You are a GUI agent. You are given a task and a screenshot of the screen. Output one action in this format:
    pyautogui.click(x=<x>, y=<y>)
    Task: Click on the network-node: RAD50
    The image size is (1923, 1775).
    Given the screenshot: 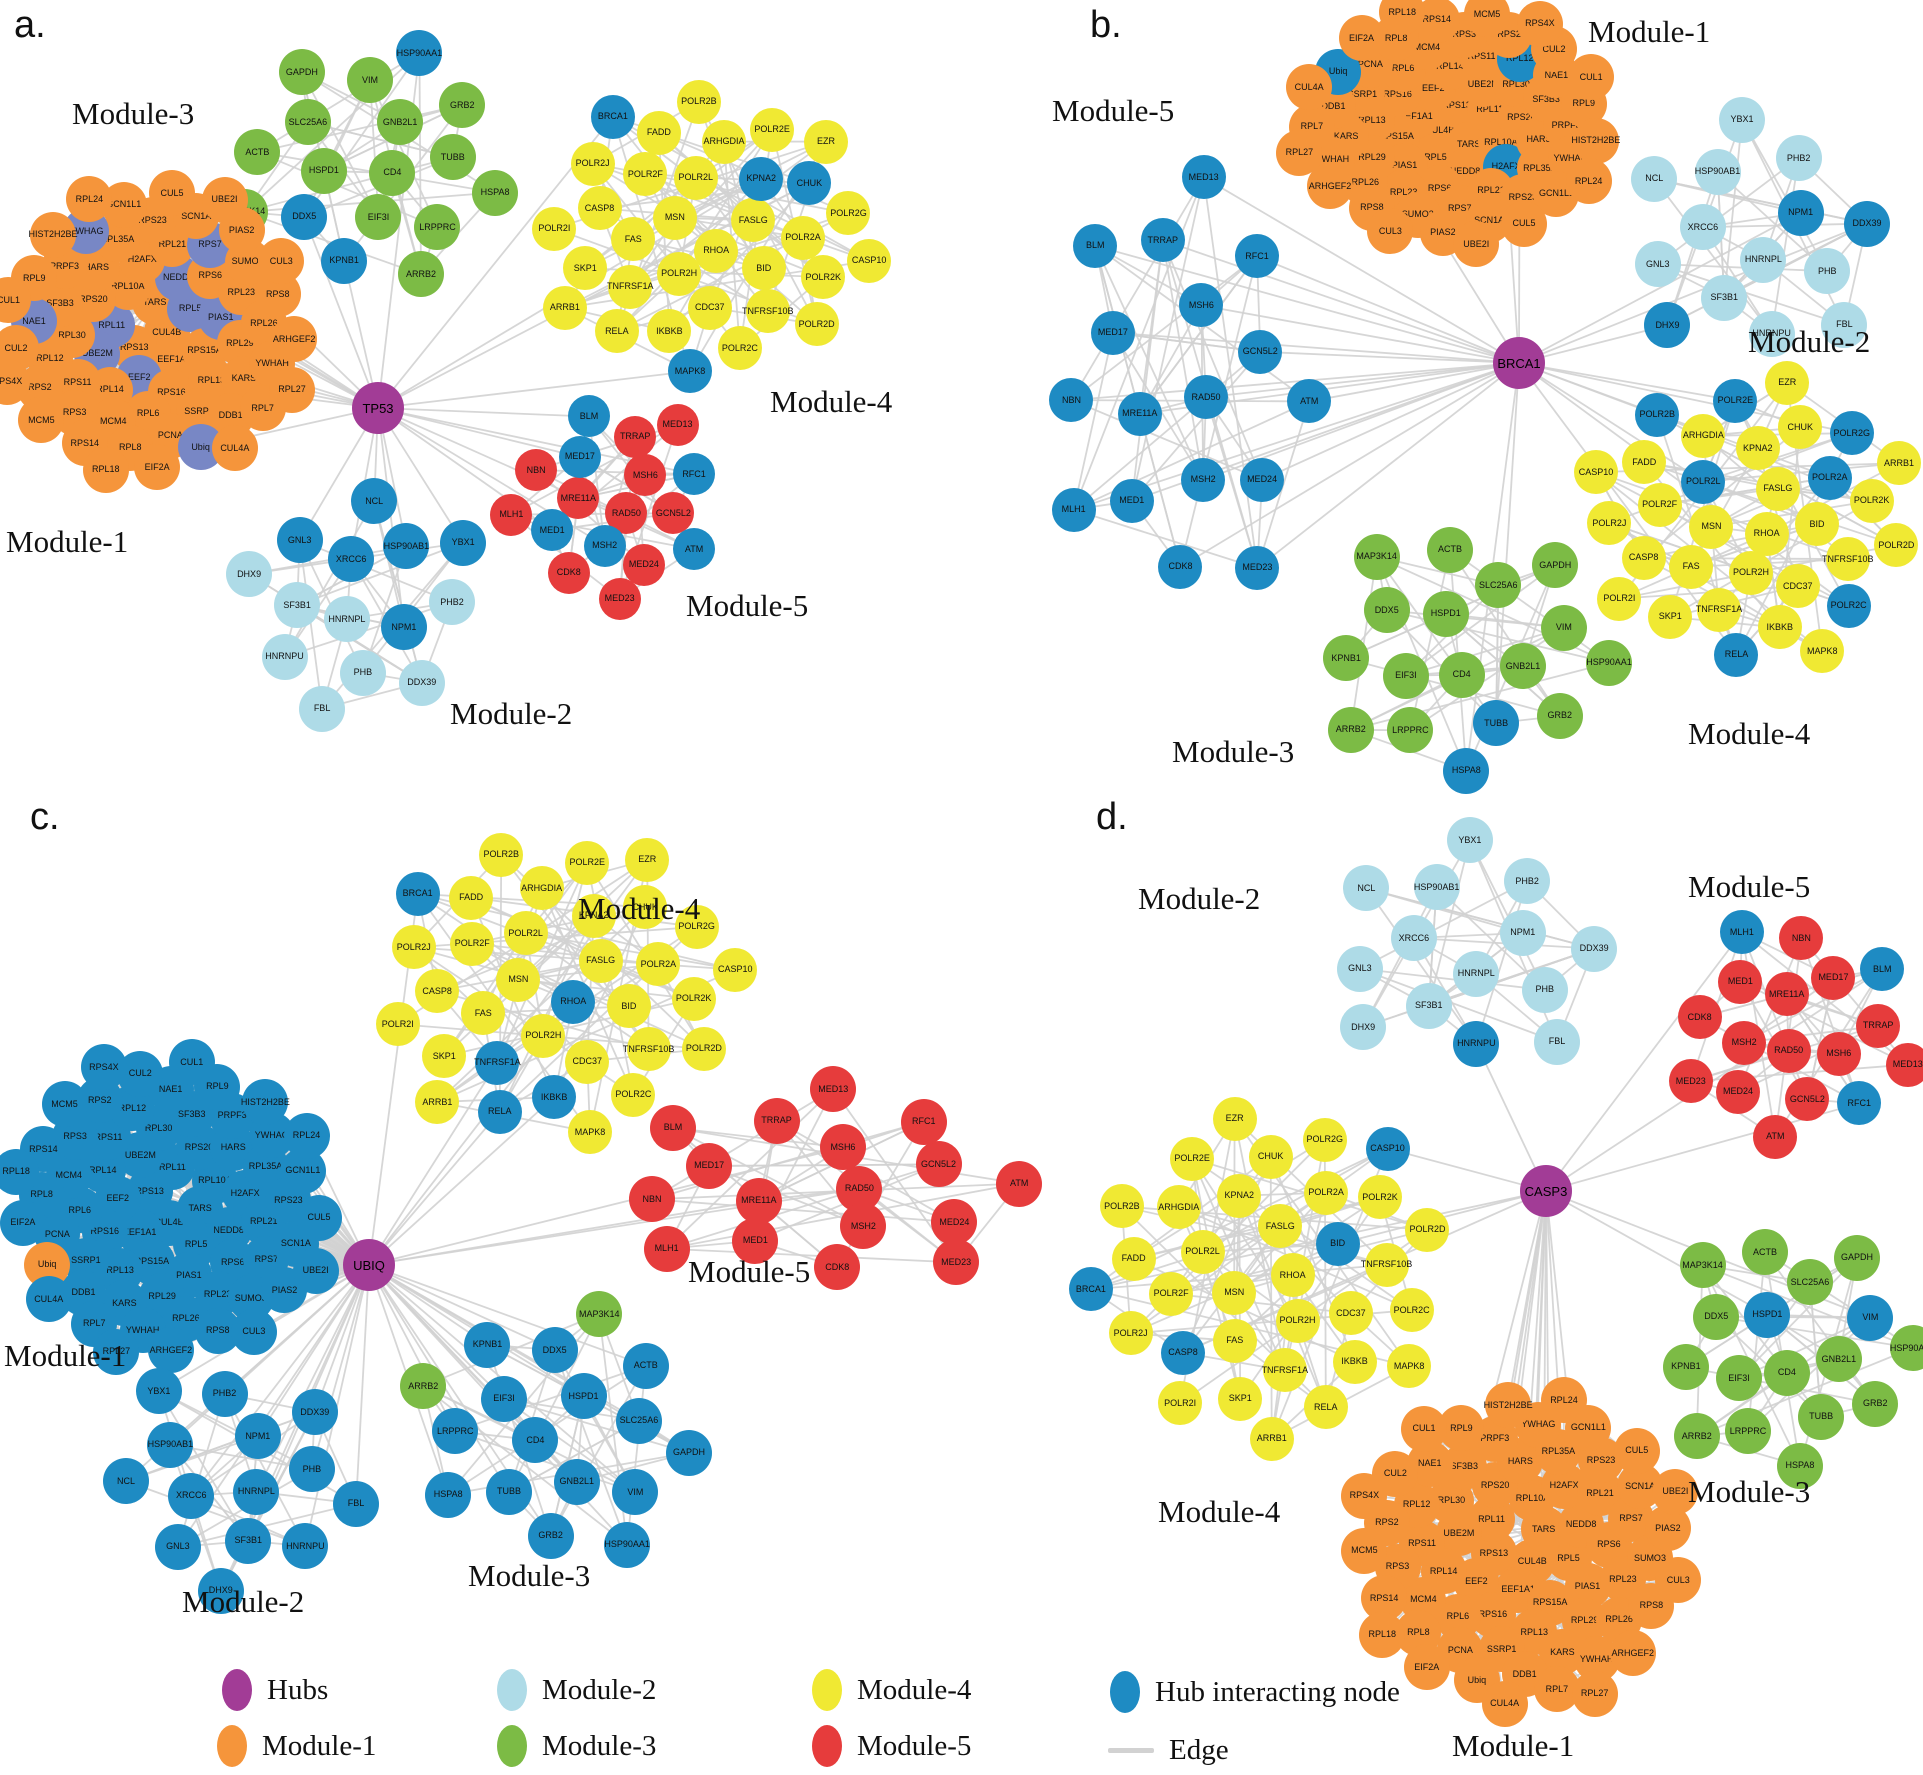 What is the action you would take?
    pyautogui.click(x=1206, y=397)
    